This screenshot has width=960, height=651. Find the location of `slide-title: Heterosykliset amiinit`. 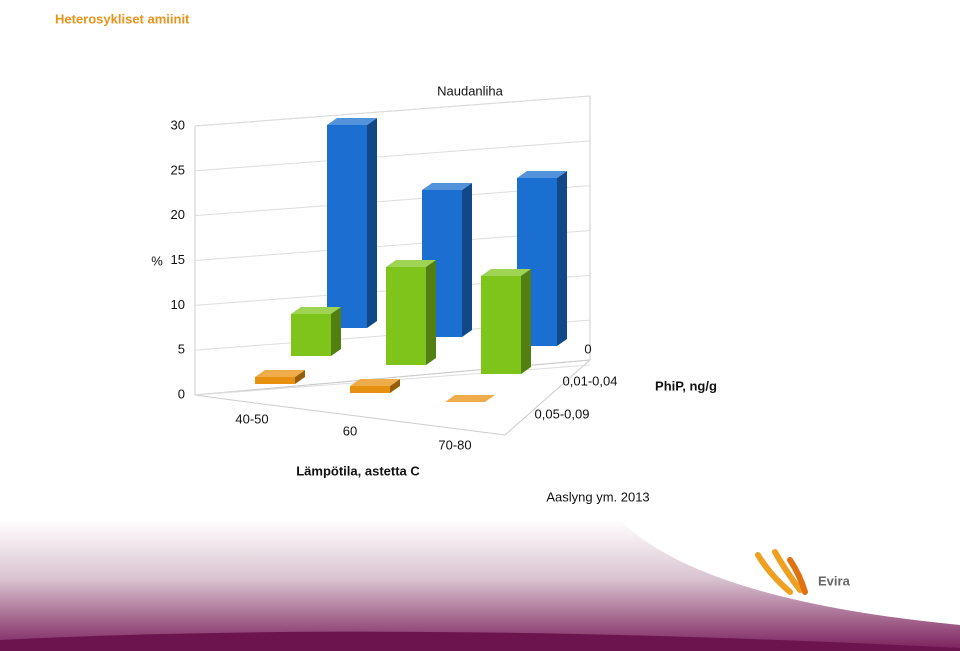

slide-title: Heterosykliset amiinit is located at coordinates (122, 18).